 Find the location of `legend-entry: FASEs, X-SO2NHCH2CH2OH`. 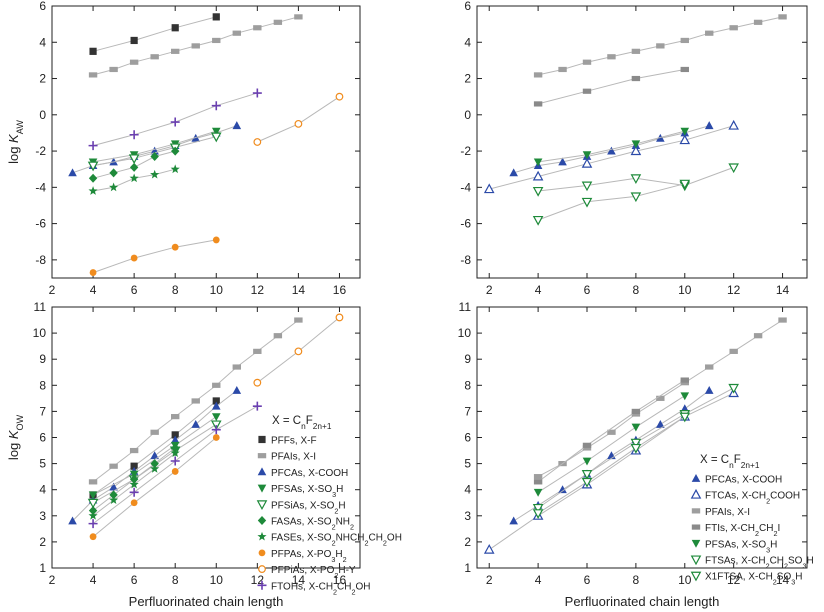

legend-entry: FASEs, X-SO2NHCH2CH2OH is located at coordinates (336, 540).